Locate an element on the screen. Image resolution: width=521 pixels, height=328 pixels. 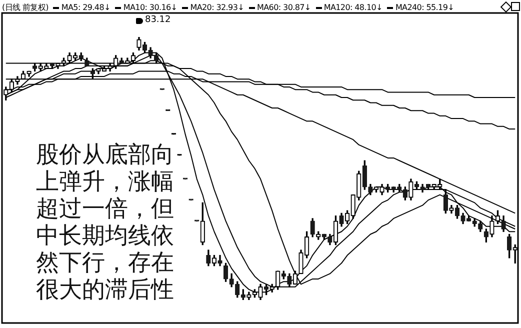
legend-label: MA10: 30.16↓ is located at coordinates (150, 7).